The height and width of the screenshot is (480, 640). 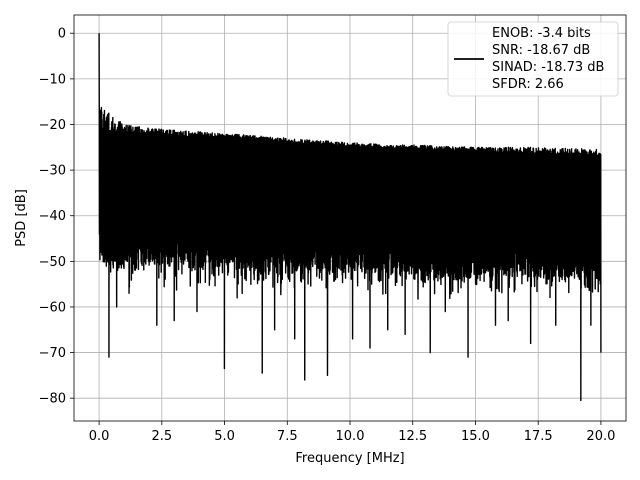 What do you see at coordinates (412, 436) in the screenshot?
I see `x-tick-label: 12.5` at bounding box center [412, 436].